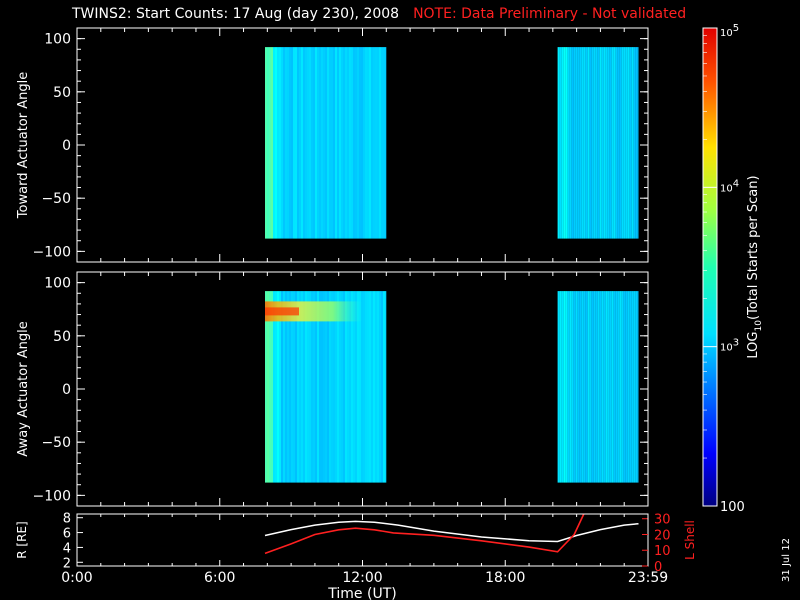 The image size is (800, 600). I want to click on y-axis-label: Away Actuator Angle, so click(23, 388).